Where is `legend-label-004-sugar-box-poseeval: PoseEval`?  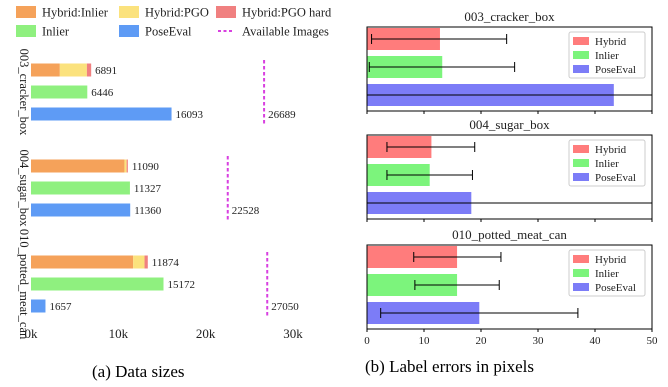
legend-label-004-sugar-box-poseeval: PoseEval is located at coordinates (615, 178).